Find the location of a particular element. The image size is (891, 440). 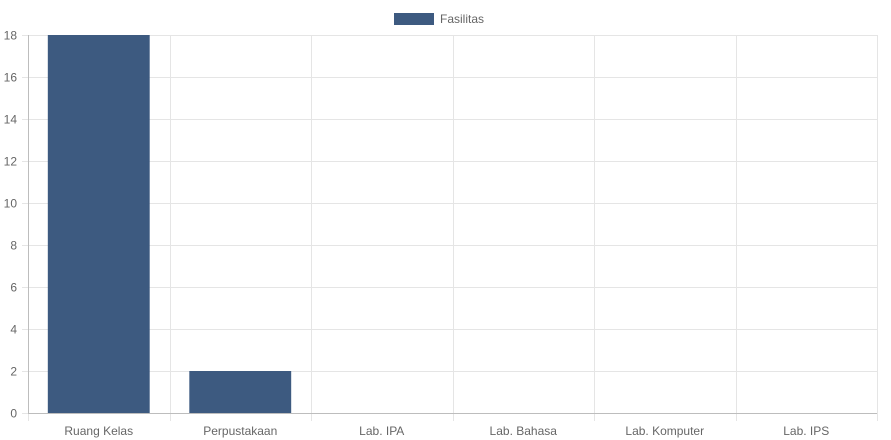

y-tick-label: 18 is located at coordinates (11, 36).